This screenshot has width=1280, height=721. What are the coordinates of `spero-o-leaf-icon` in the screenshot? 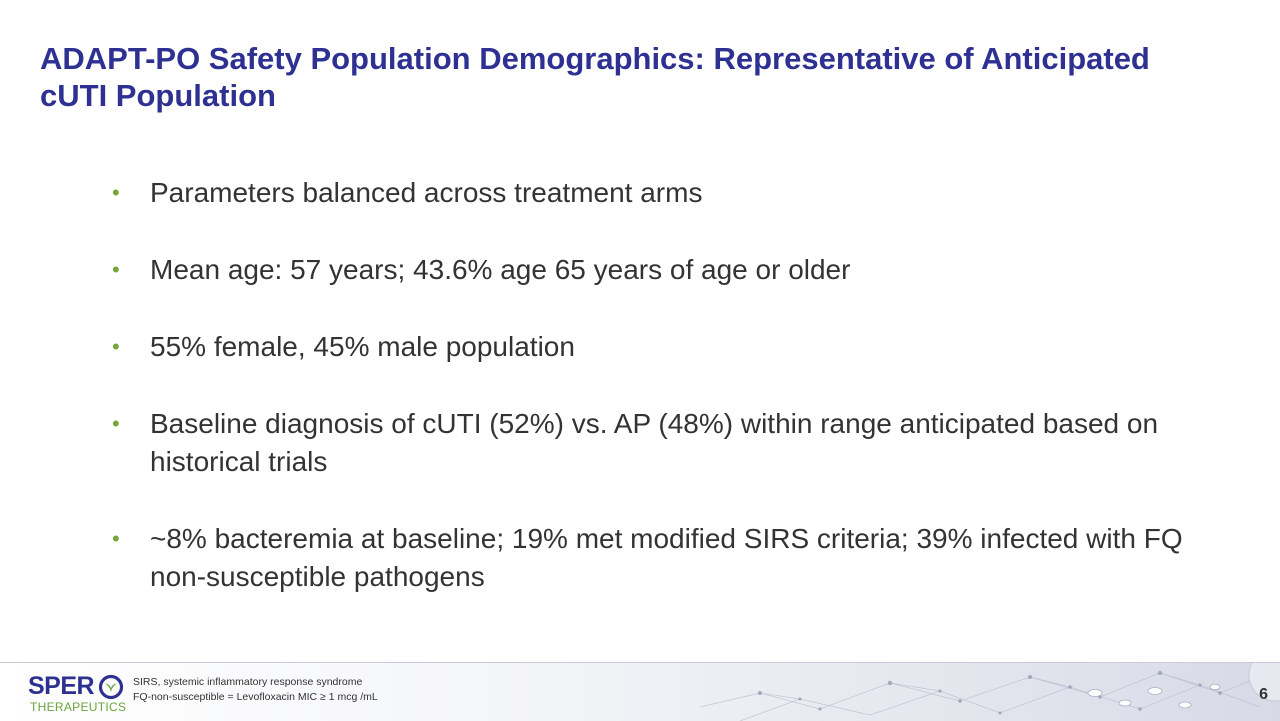 It's located at (111, 687).